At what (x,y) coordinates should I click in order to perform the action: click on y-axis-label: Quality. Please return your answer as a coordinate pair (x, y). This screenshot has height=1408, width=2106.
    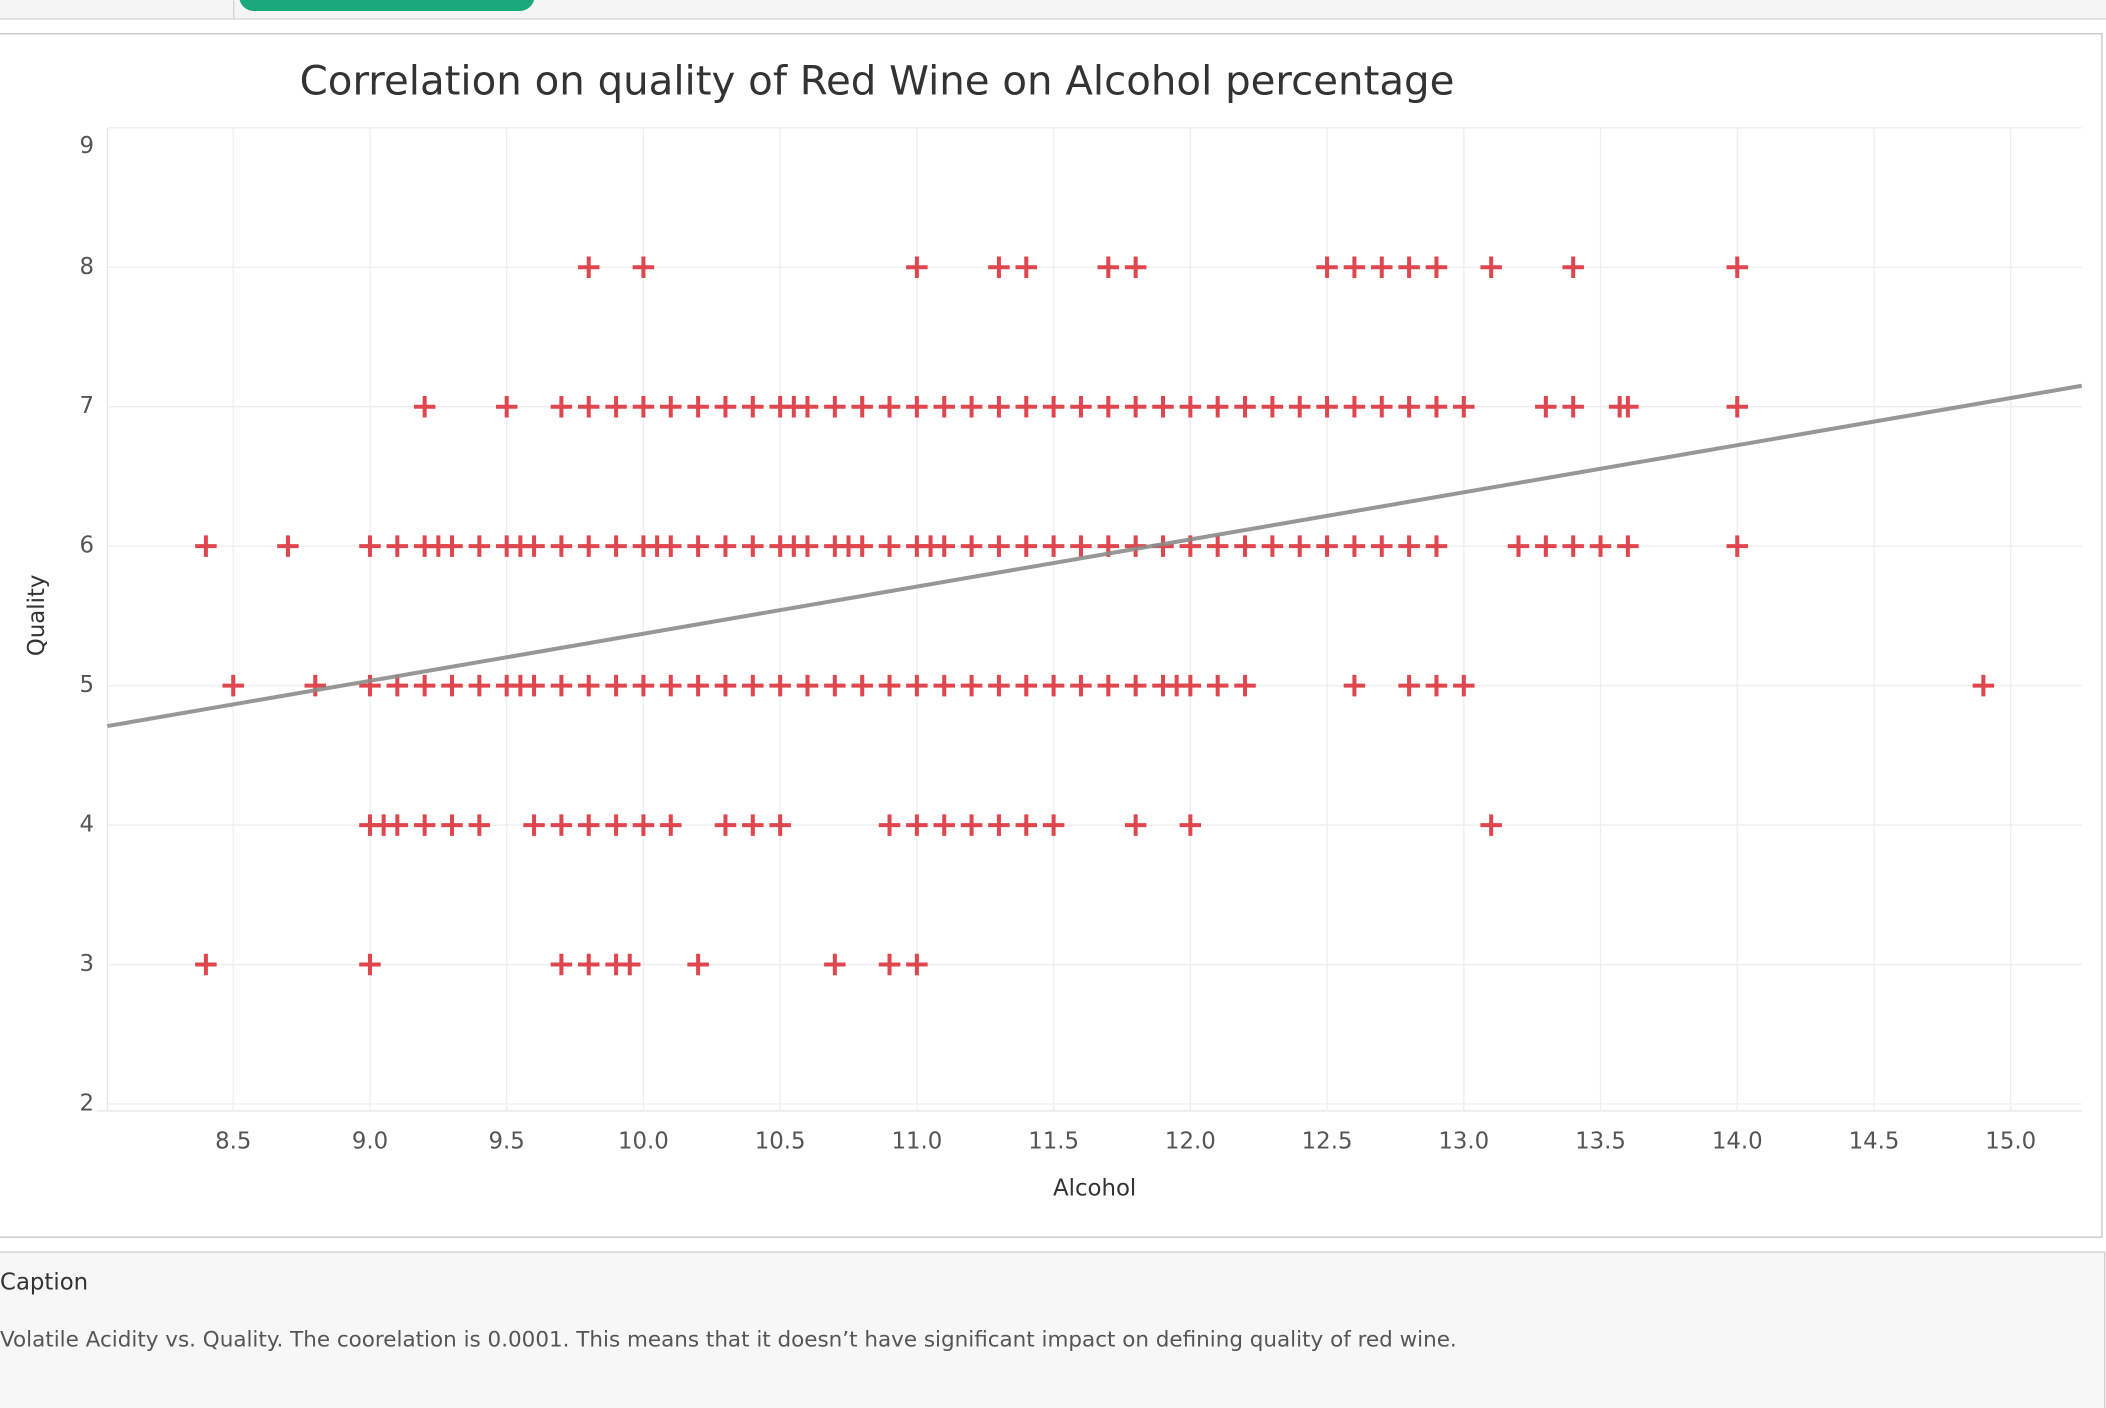
    Looking at the image, I should click on (37, 616).